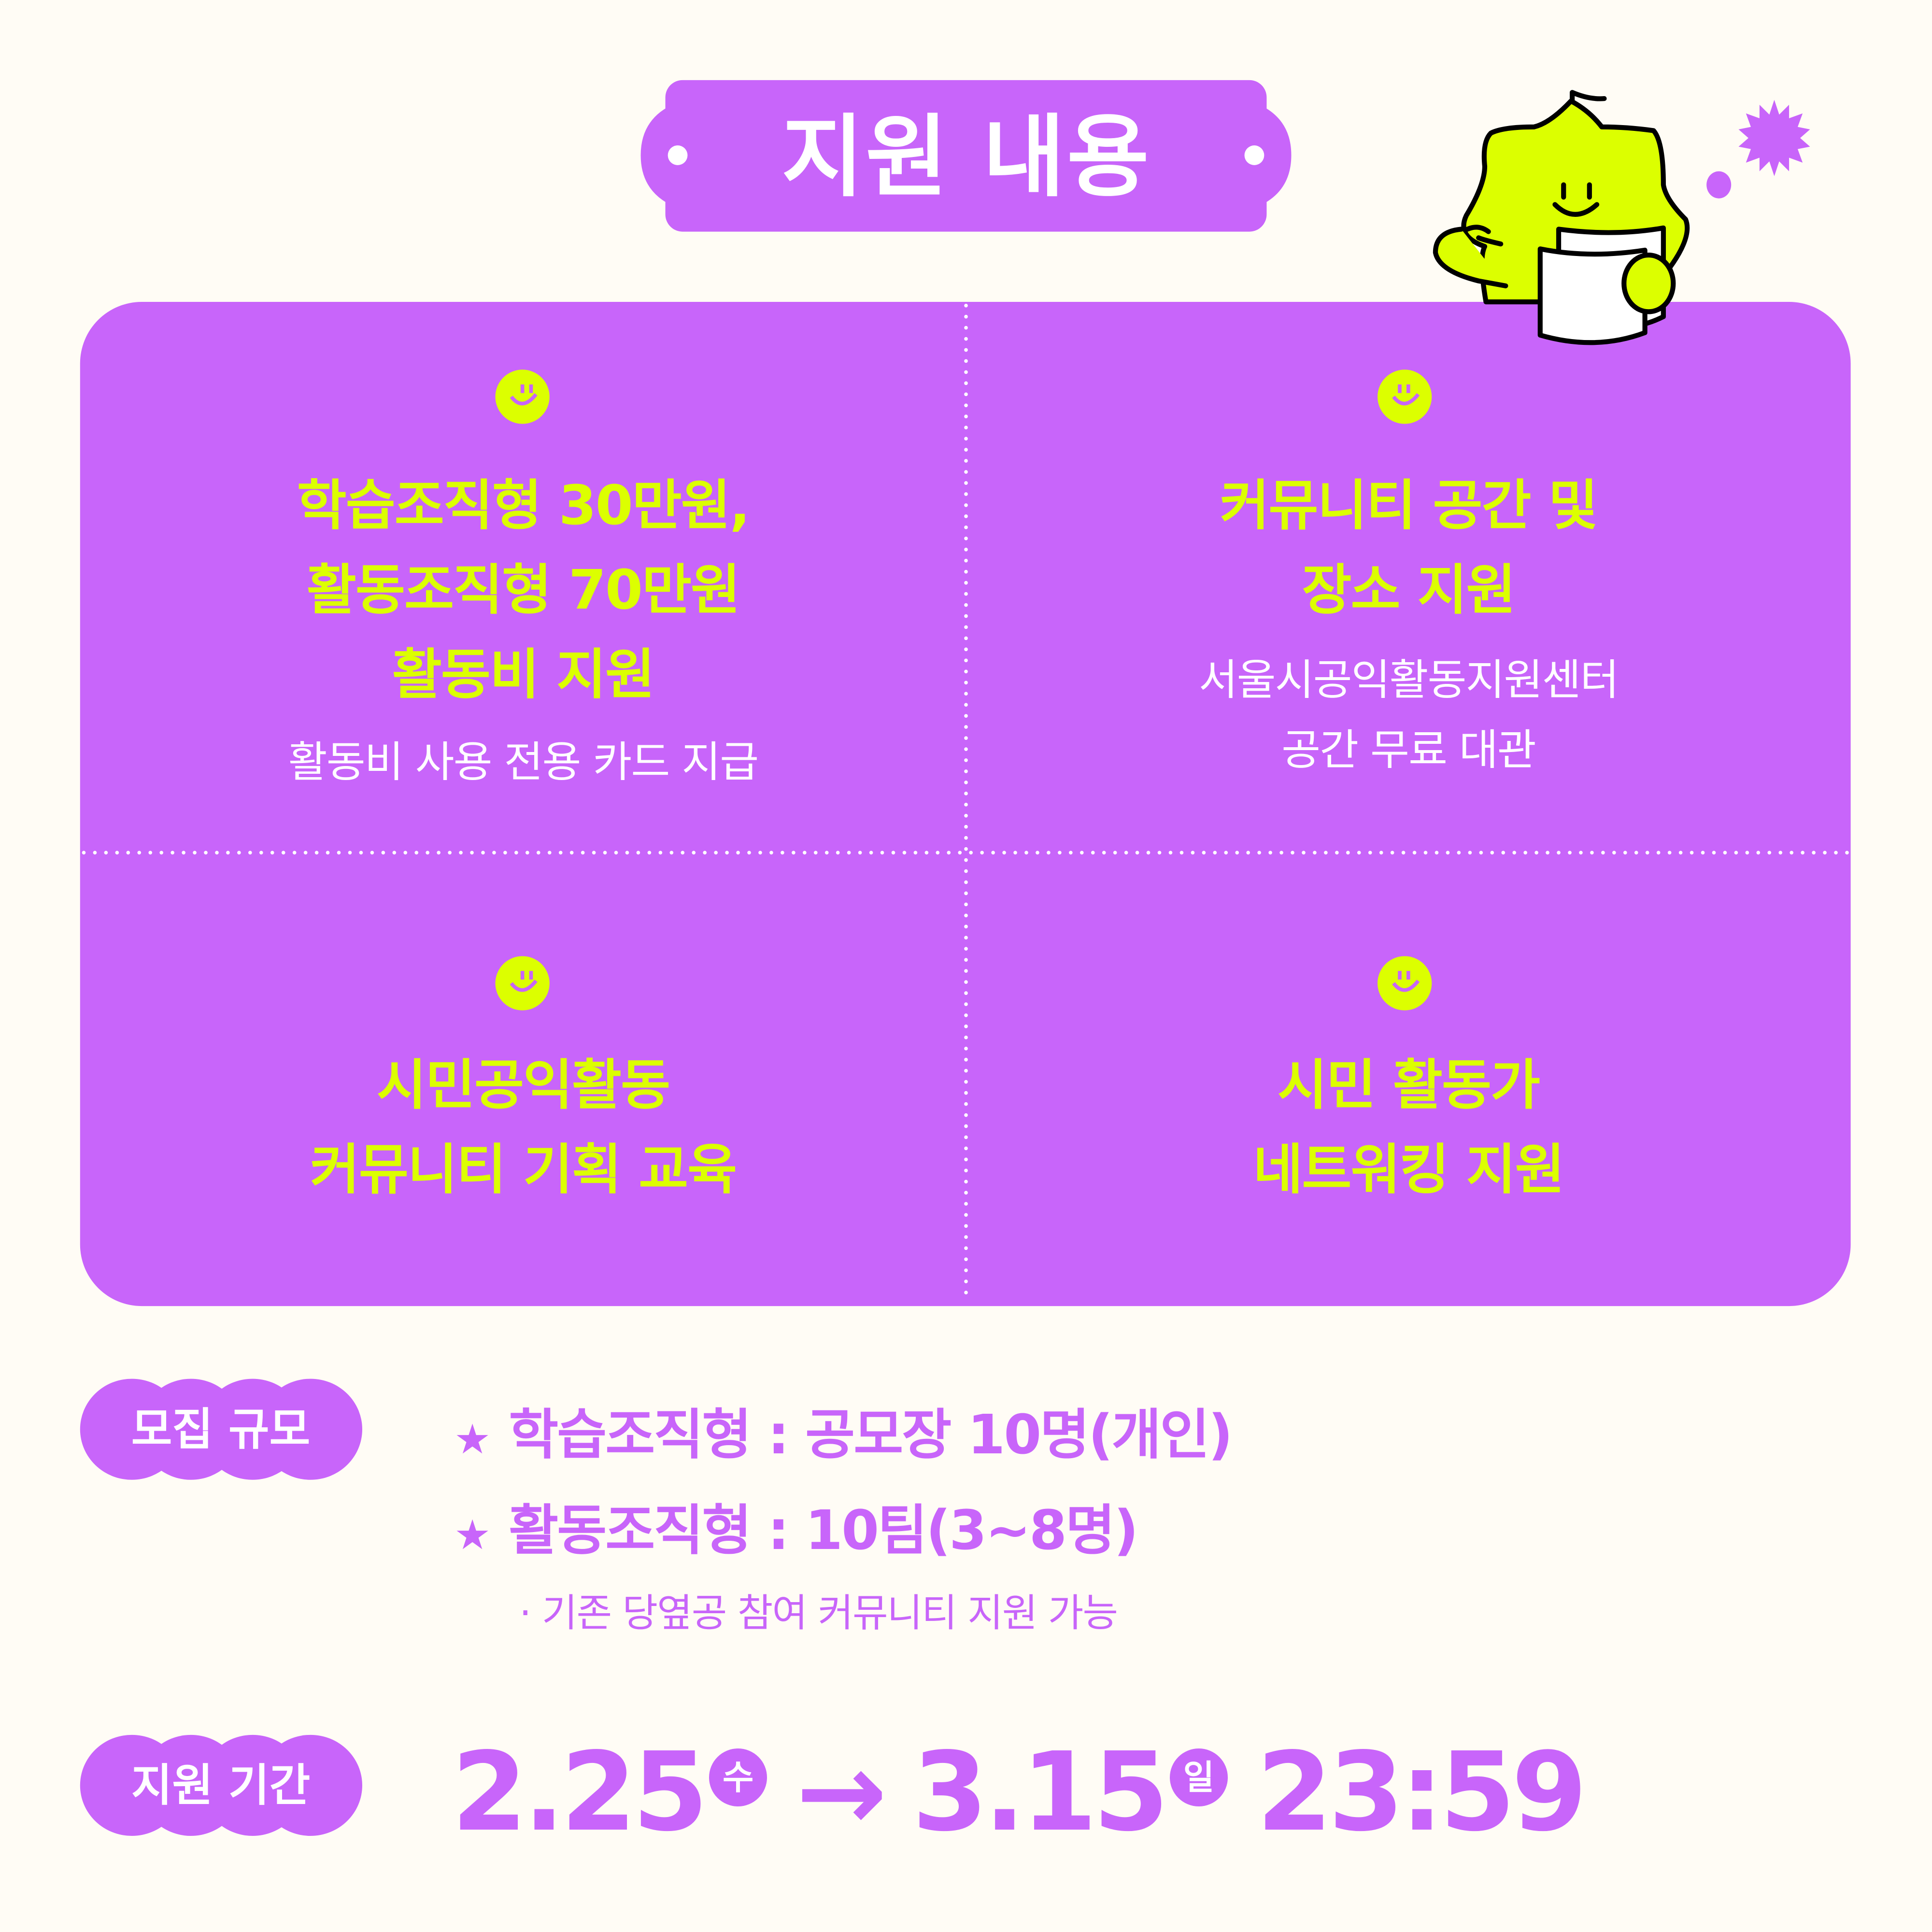 This screenshot has width=1932, height=1932. I want to click on page-title: 지원 내용, so click(966, 157).